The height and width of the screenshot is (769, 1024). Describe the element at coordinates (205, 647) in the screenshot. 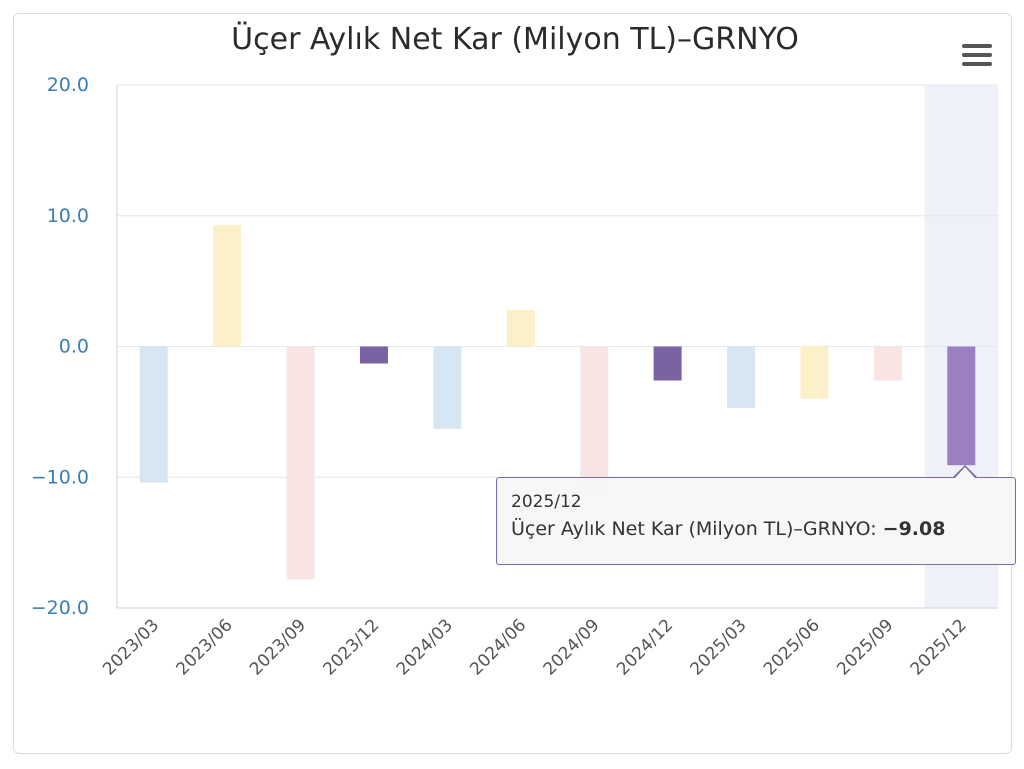

I see `x-tick-label: 2023/06` at that location.